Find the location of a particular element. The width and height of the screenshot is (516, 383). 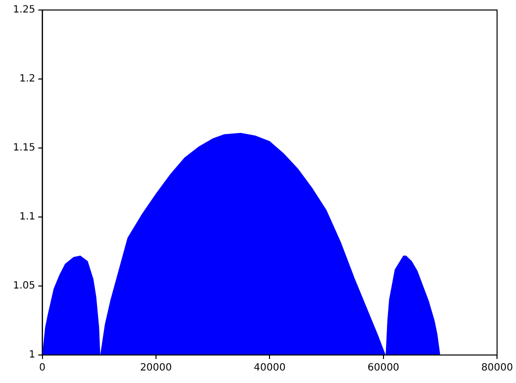

x-tick-label: 0 is located at coordinates (42, 368).